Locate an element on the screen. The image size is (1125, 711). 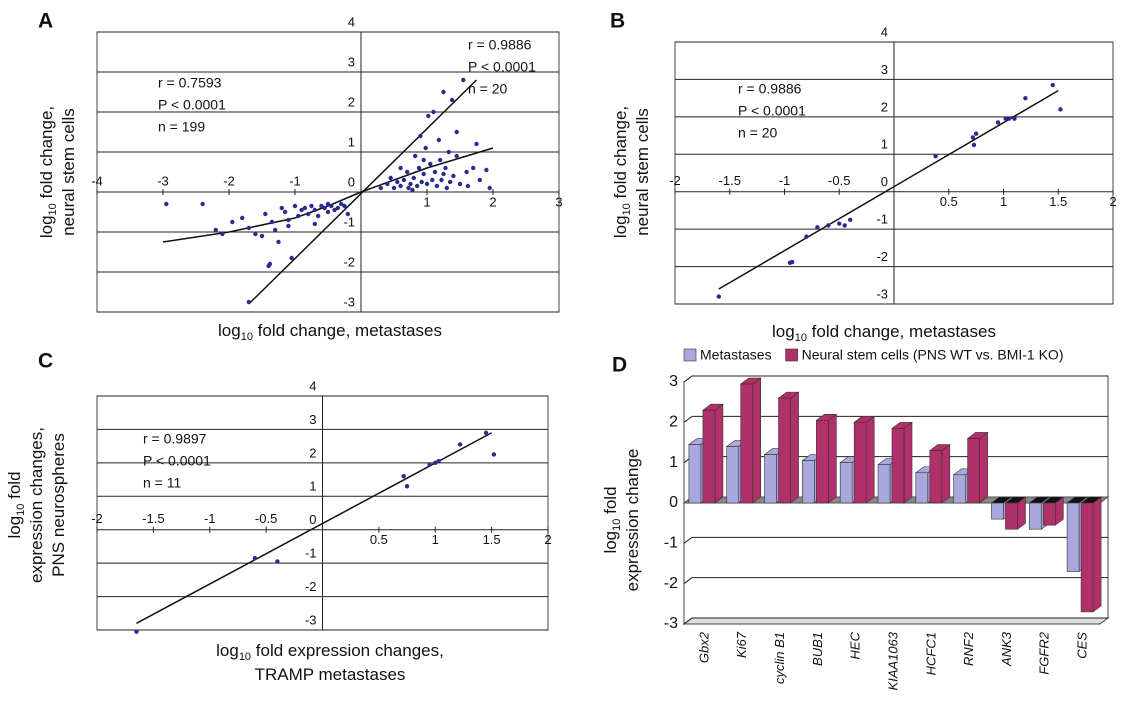
grid-line is located at coordinates (895, 581).